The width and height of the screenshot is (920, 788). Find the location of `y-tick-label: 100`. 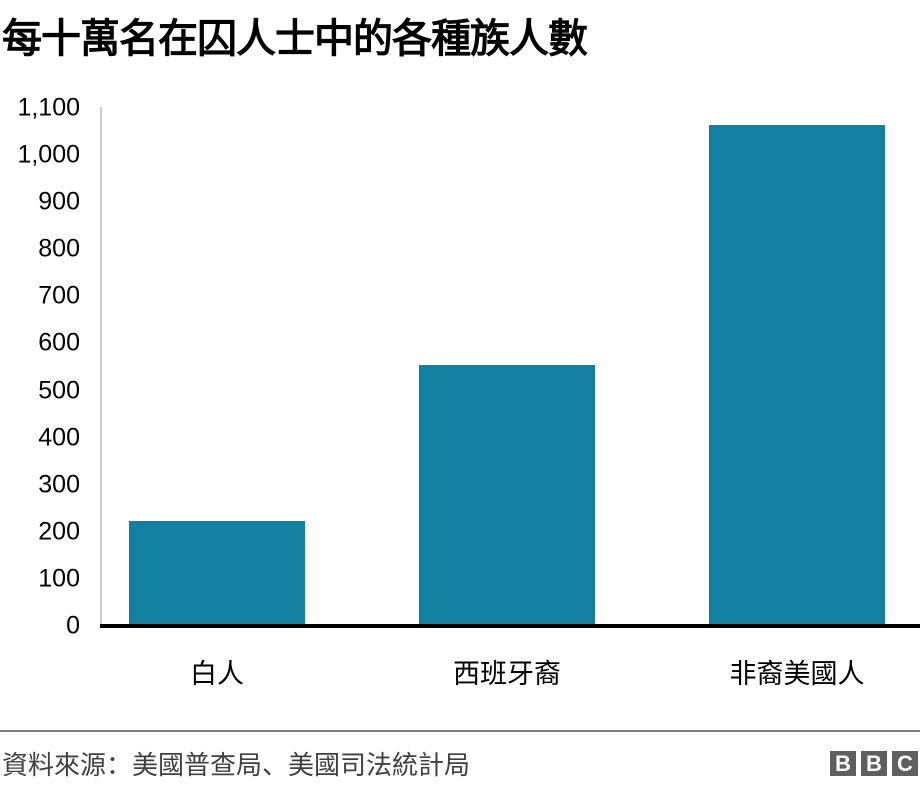

y-tick-label: 100 is located at coordinates (59, 578).